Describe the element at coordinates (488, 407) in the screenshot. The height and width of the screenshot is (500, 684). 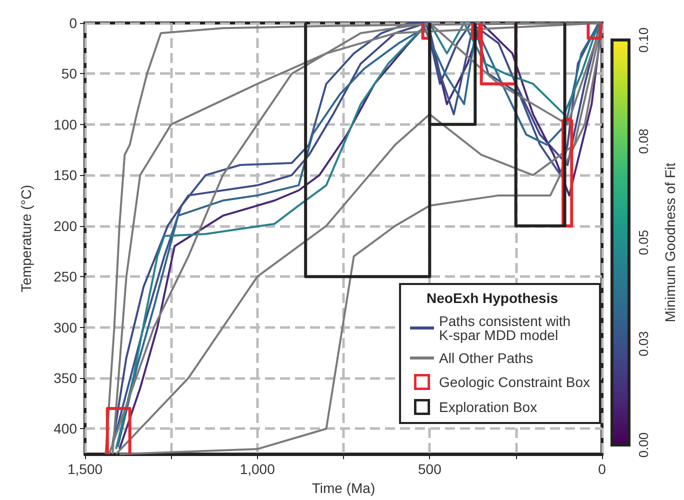
I see `legend-label: Exploration Box` at that location.